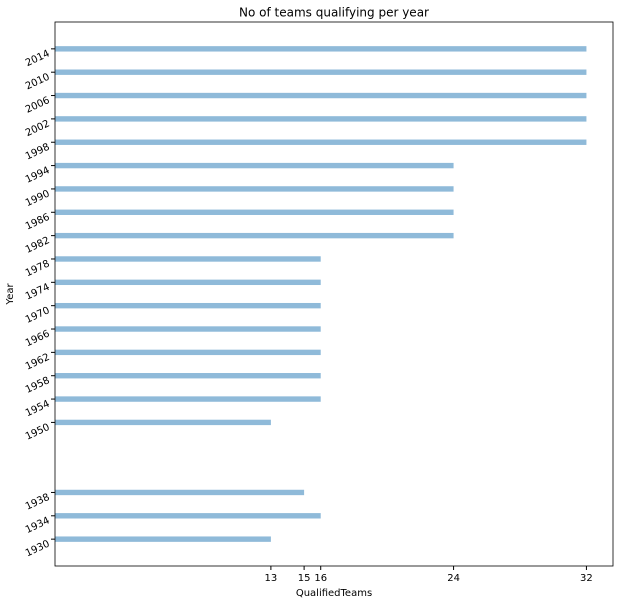 This screenshot has width=623, height=604. What do you see at coordinates (38, 175) in the screenshot?
I see `y-tick-label: 1994` at bounding box center [38, 175].